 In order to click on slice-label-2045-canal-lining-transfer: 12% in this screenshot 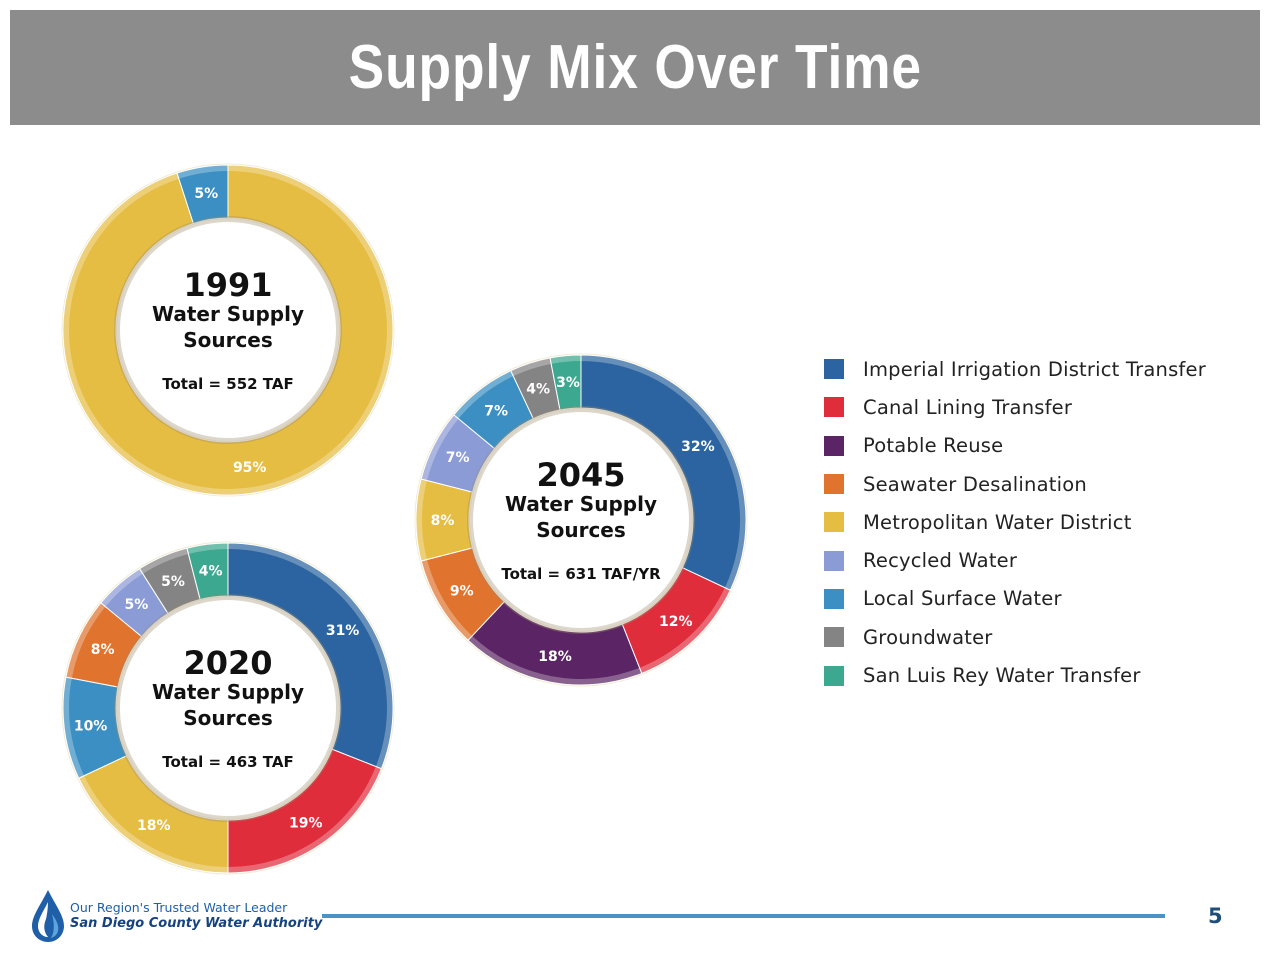, I will do `click(676, 622)`.